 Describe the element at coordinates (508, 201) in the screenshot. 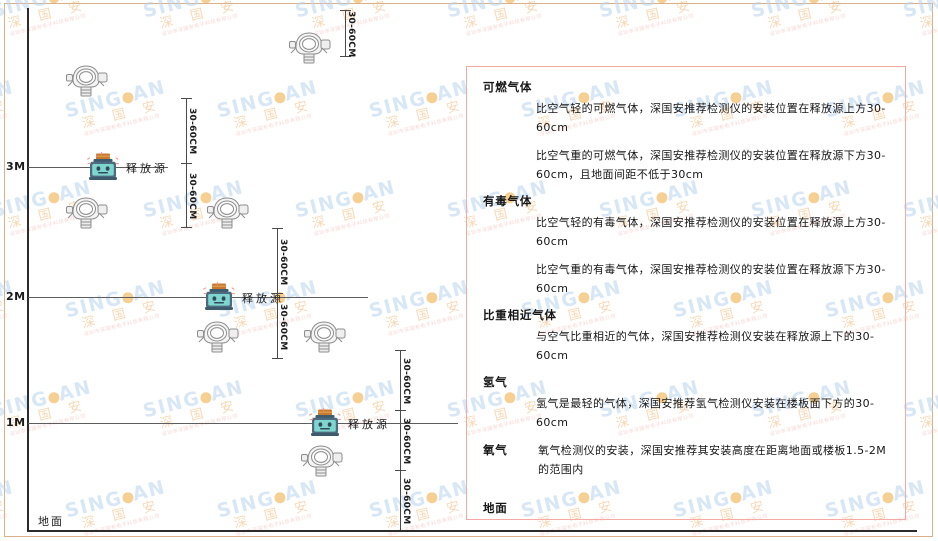

I see `guidance-section-title: 有毒气体` at that location.